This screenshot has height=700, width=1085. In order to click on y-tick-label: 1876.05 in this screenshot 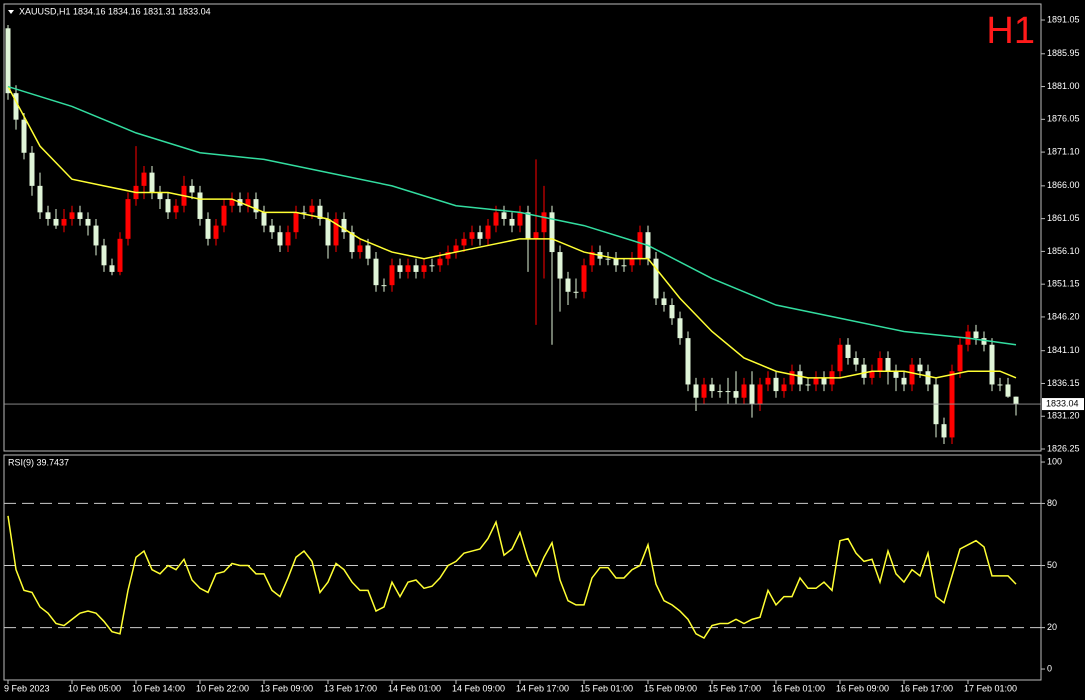, I will do `click(1063, 119)`.